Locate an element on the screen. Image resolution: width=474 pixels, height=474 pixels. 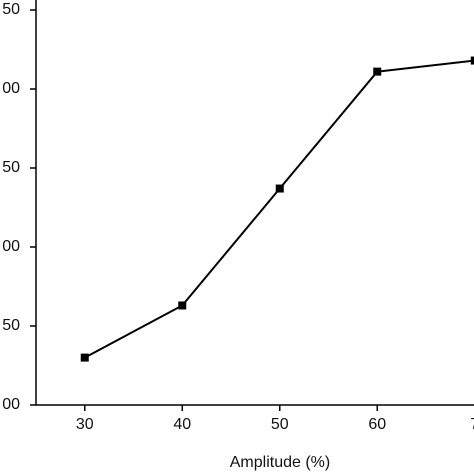
x-axis-label: Amplitude (%) is located at coordinates (280, 462).